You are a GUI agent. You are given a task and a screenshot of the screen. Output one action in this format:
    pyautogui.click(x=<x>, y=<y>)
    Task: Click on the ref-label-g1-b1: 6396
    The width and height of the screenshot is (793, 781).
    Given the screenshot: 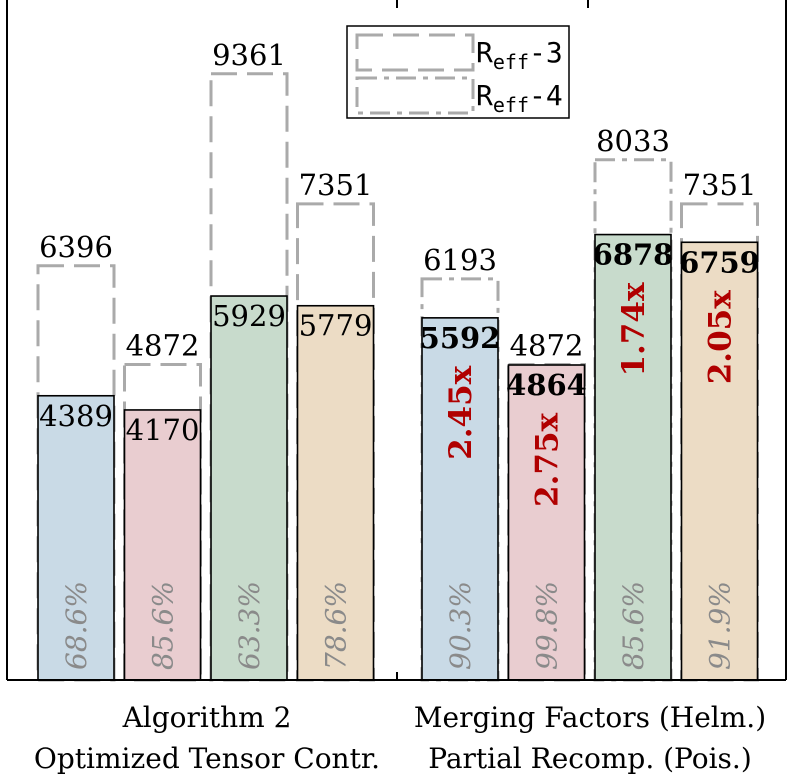 What is the action you would take?
    pyautogui.click(x=76, y=247)
    